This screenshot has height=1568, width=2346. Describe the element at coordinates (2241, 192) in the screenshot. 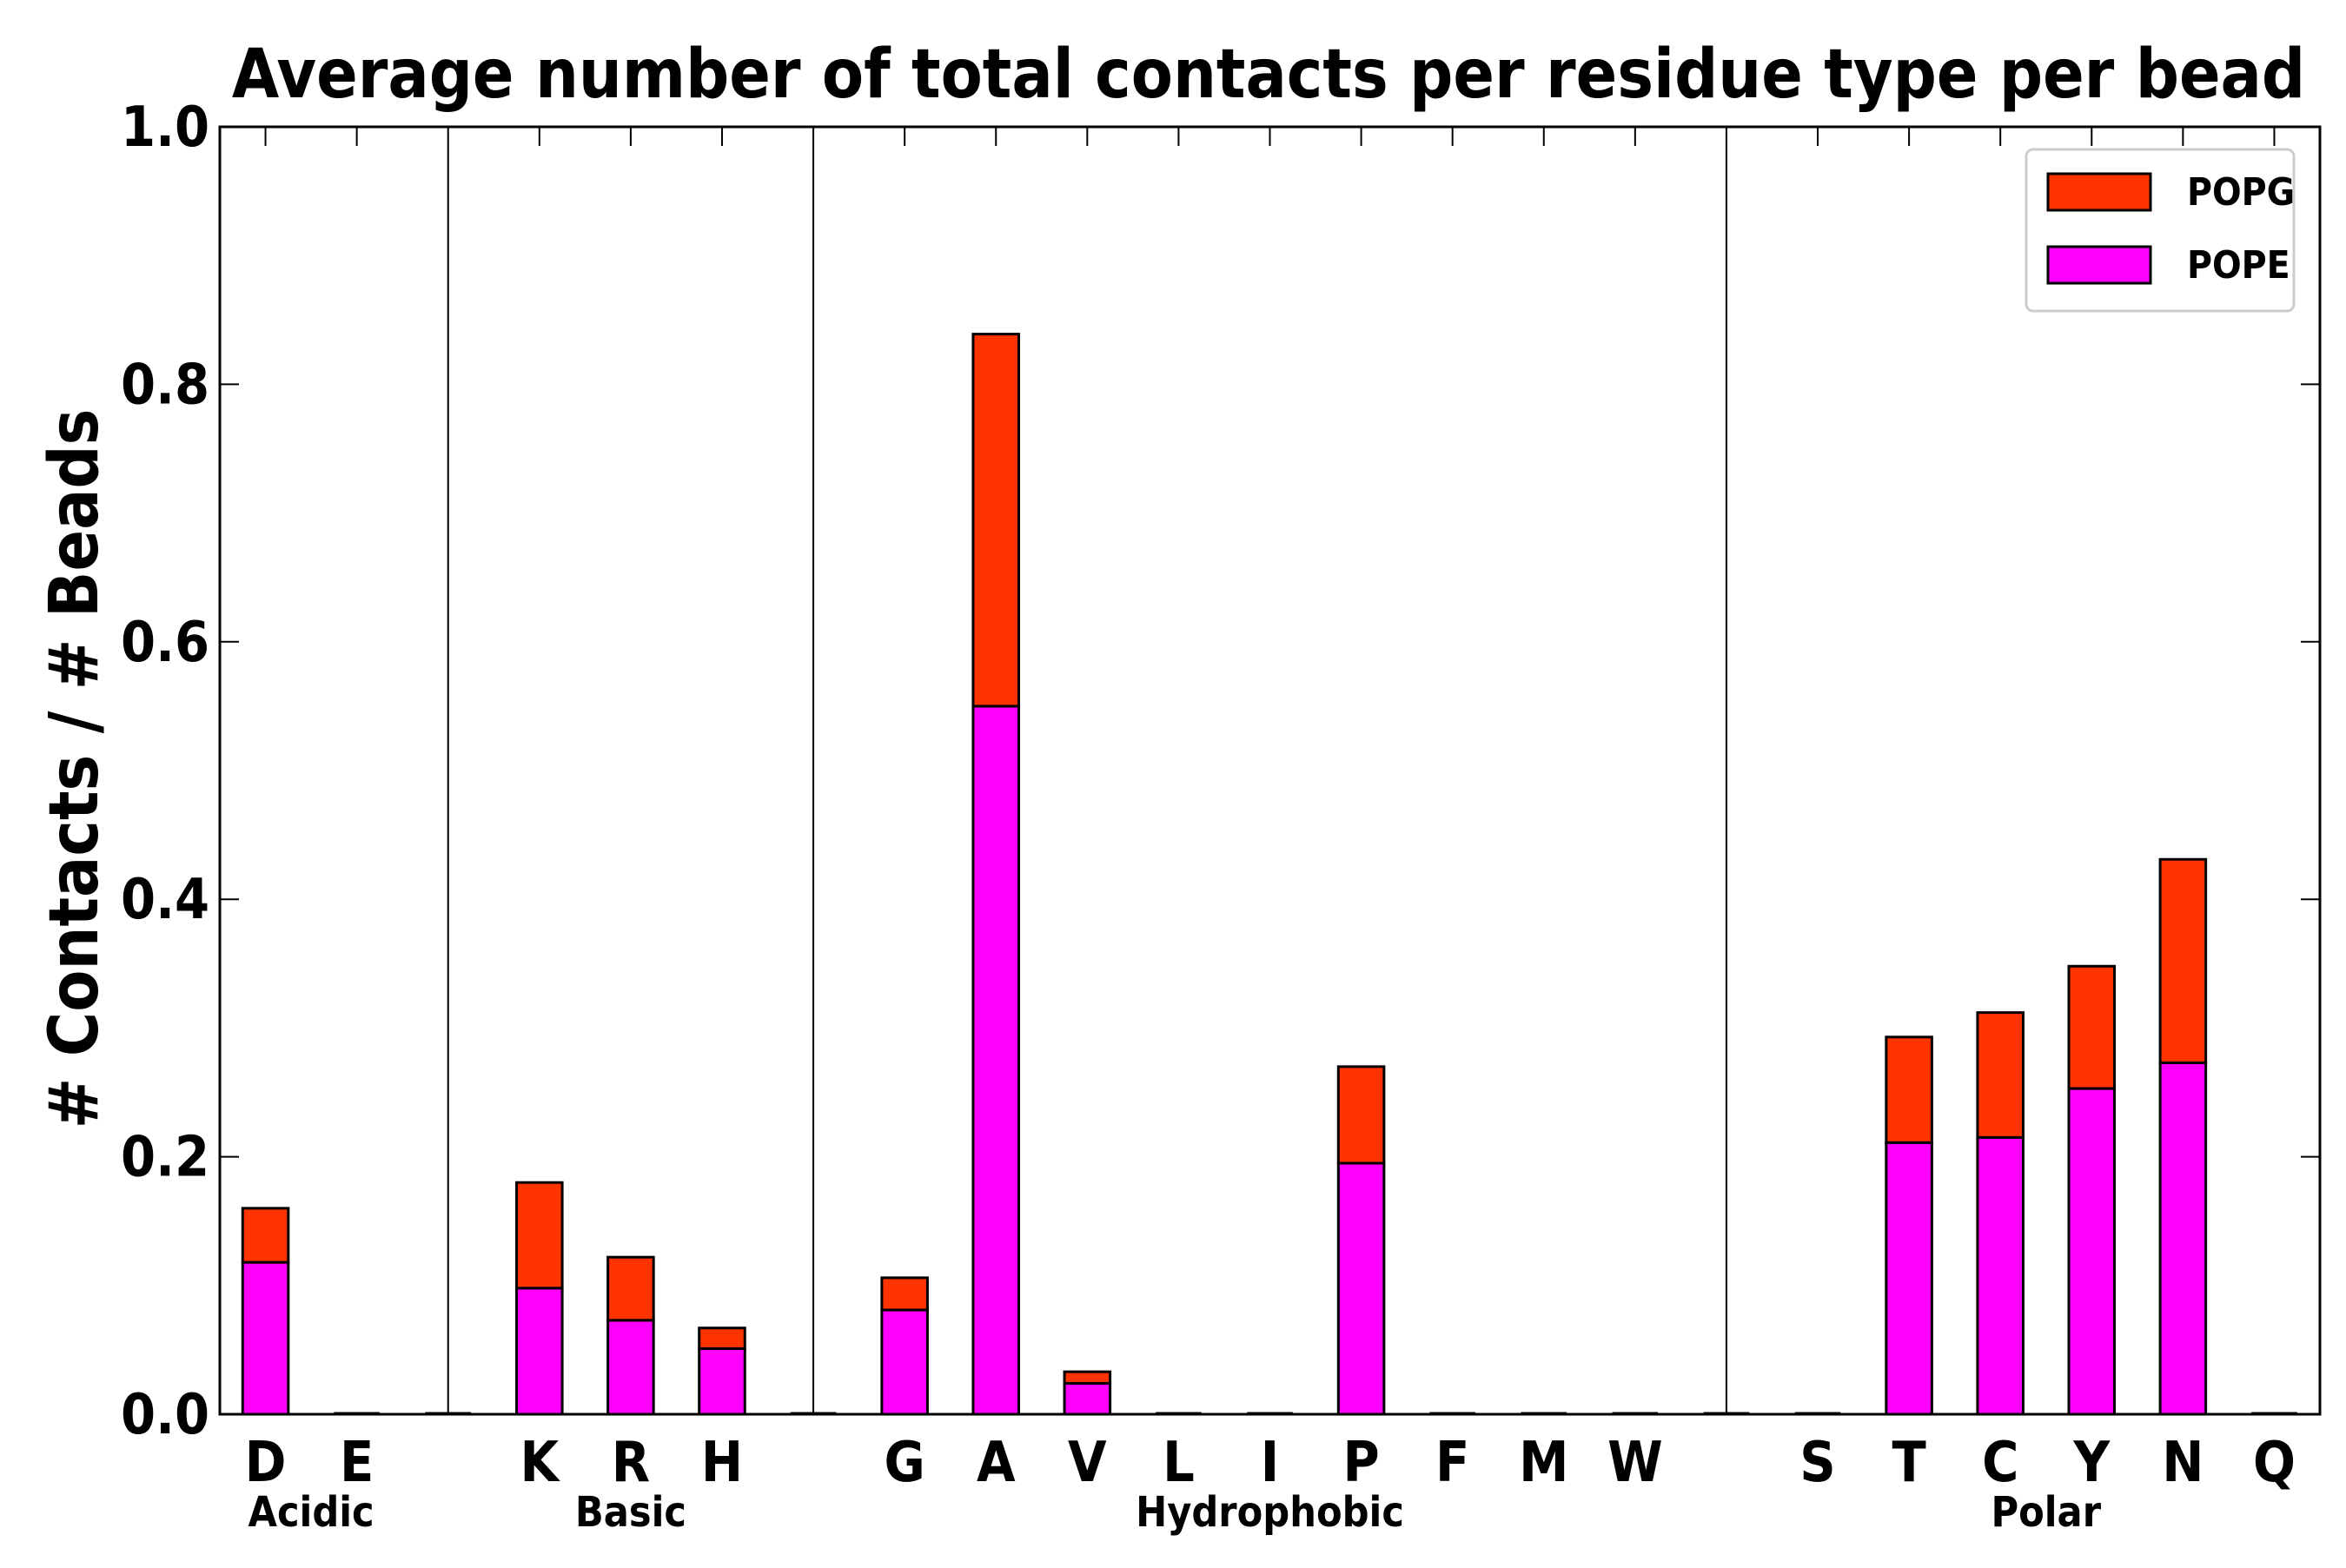

I see `legend-label-popg: POPG` at that location.